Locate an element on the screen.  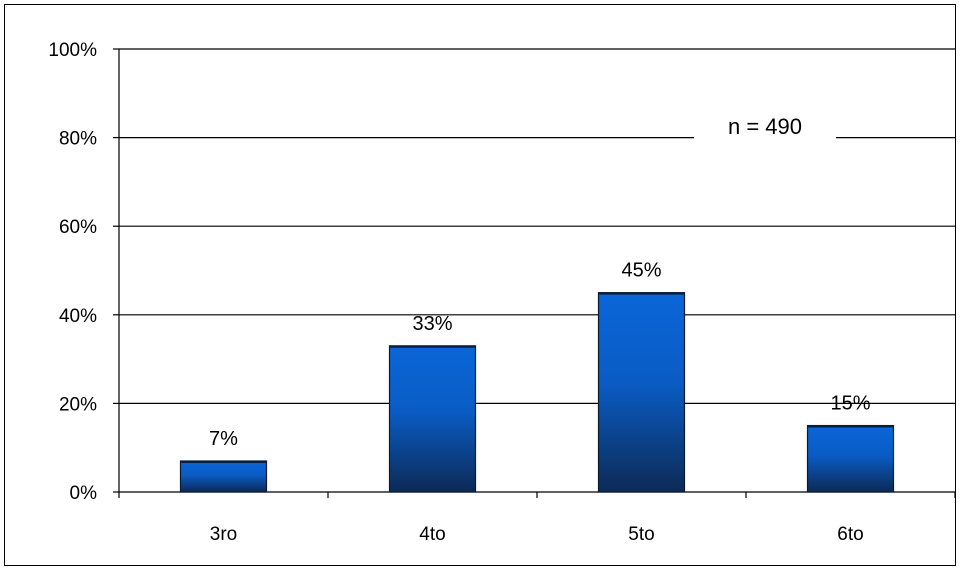
annotation-background is located at coordinates (765, 132).